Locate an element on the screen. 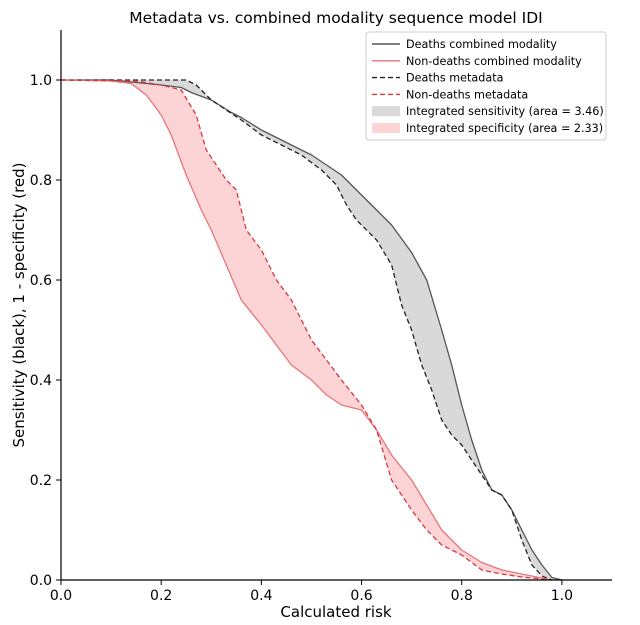 The width and height of the screenshot is (640, 625). x-axis-label: Calculated risk is located at coordinates (335, 612).